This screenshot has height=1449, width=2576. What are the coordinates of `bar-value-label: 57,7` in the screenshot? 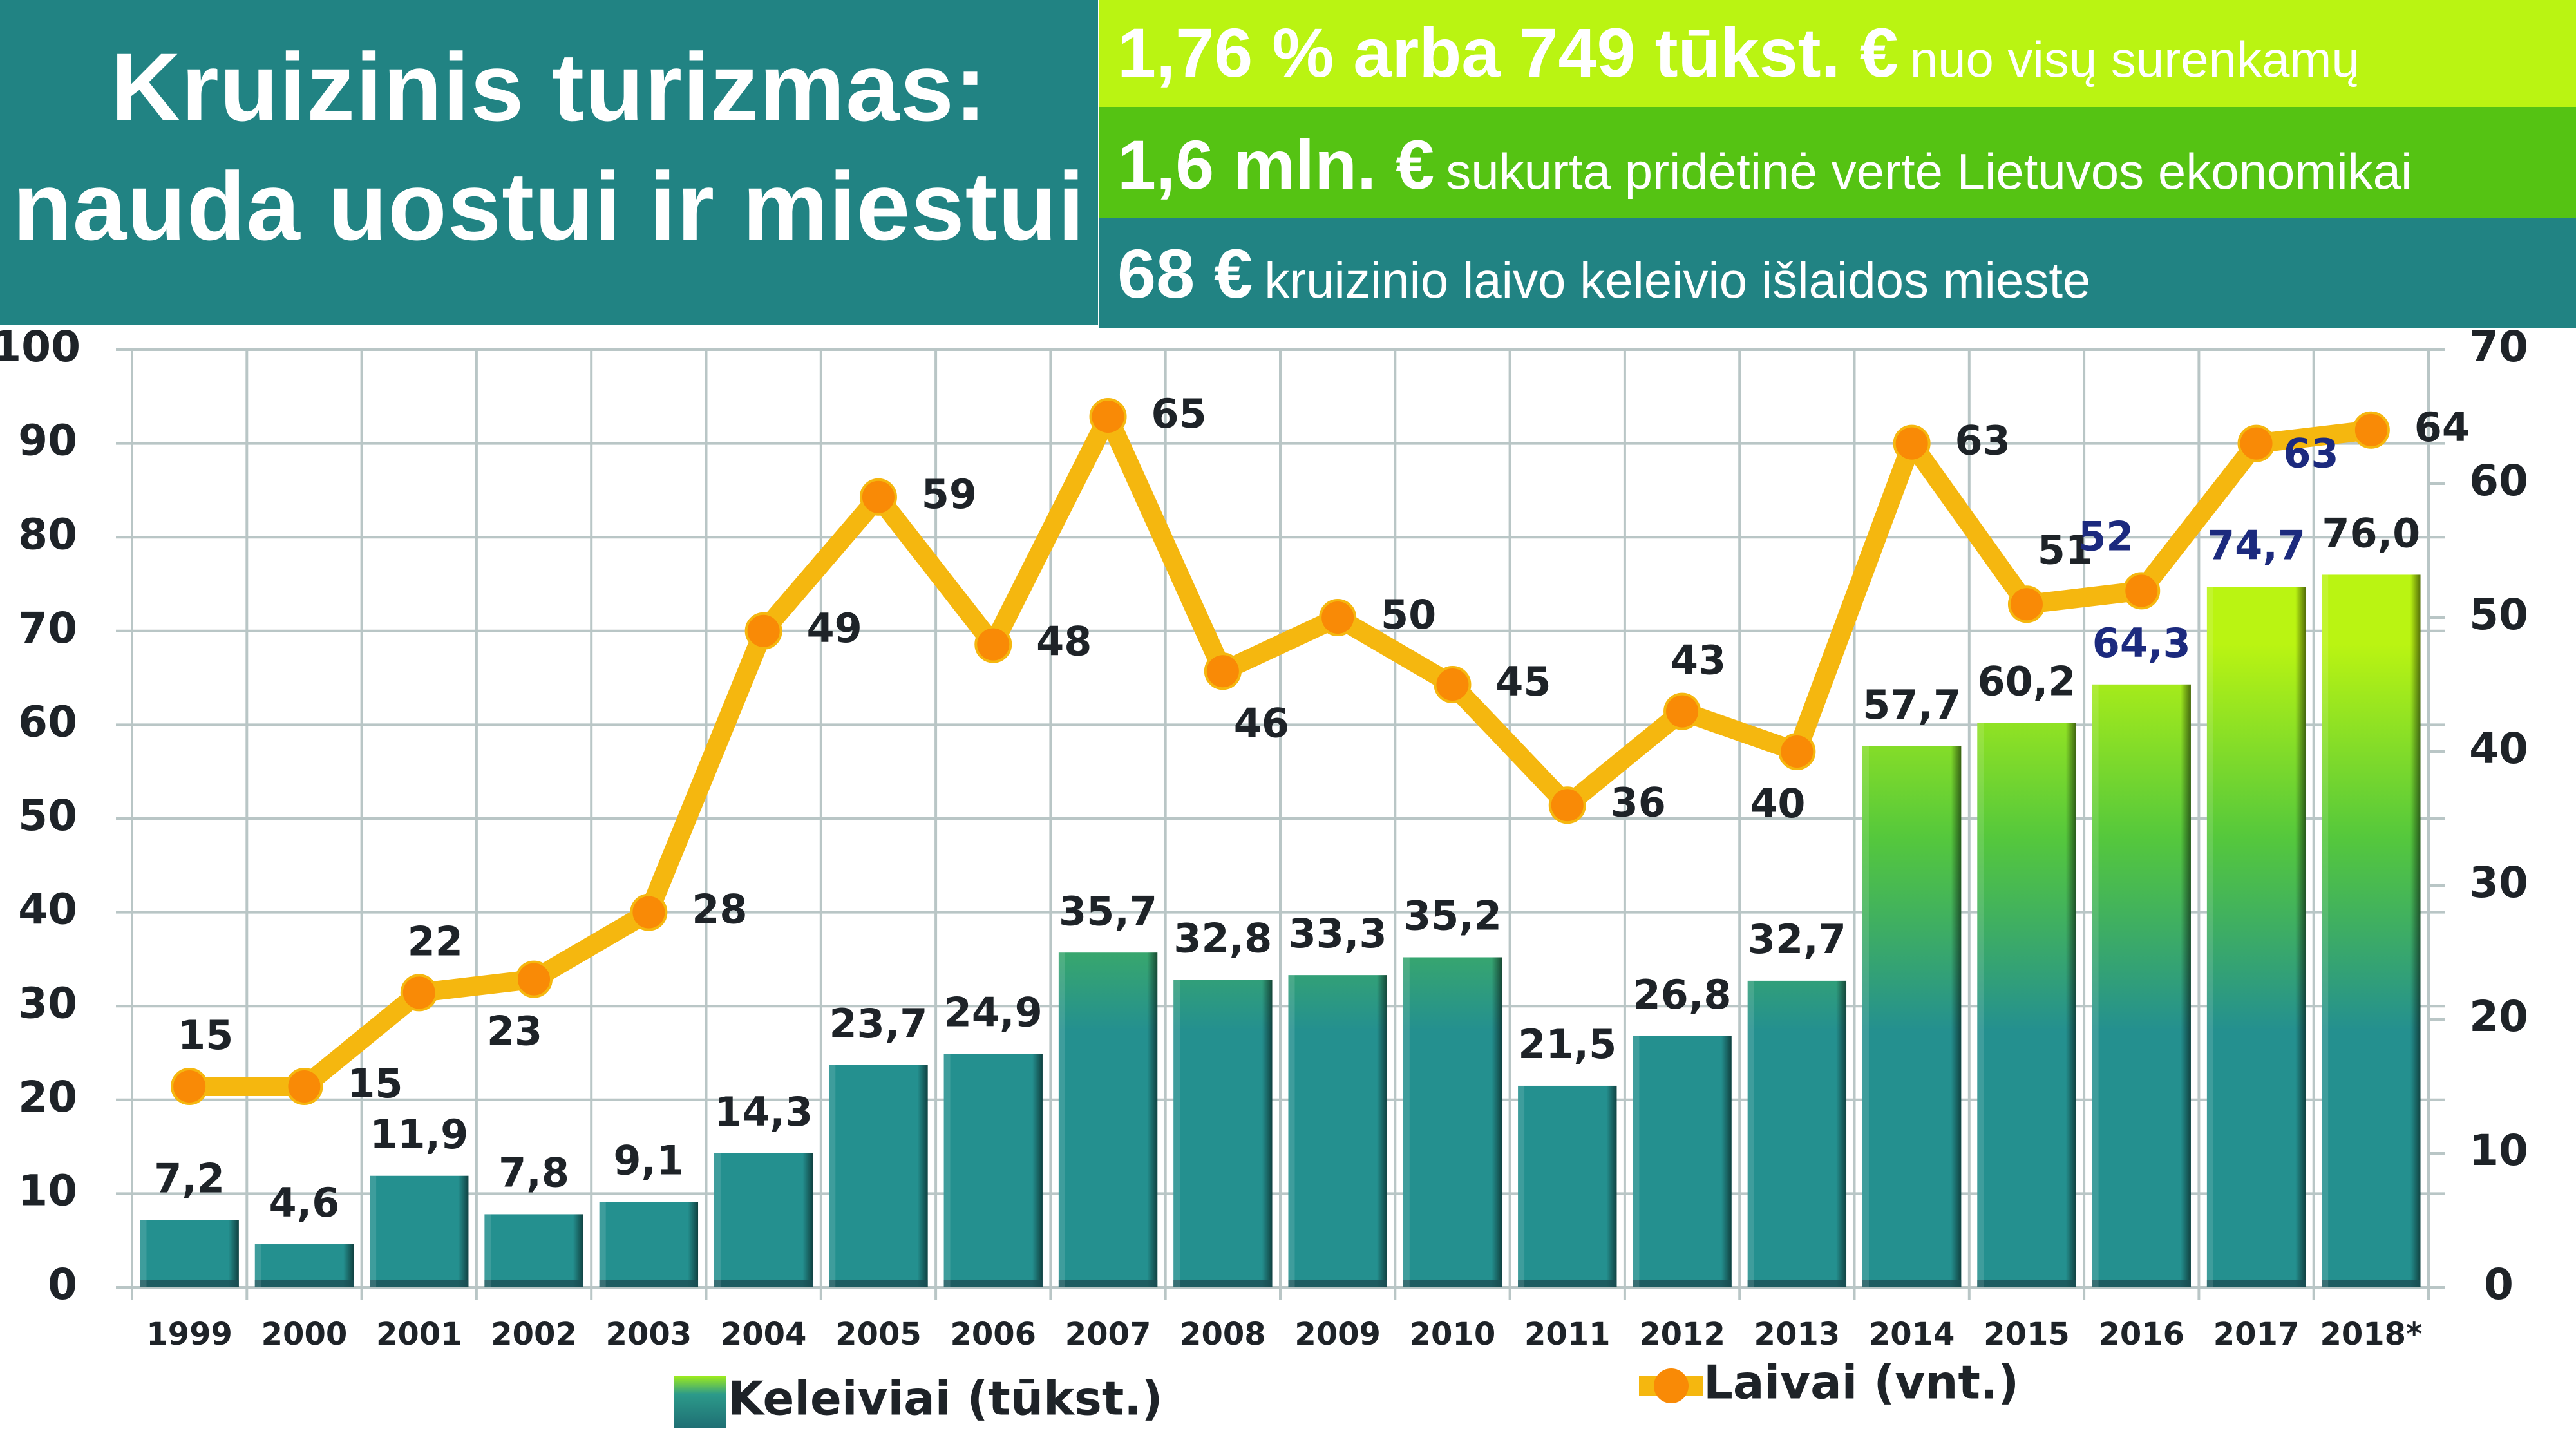 It's located at (1911, 705).